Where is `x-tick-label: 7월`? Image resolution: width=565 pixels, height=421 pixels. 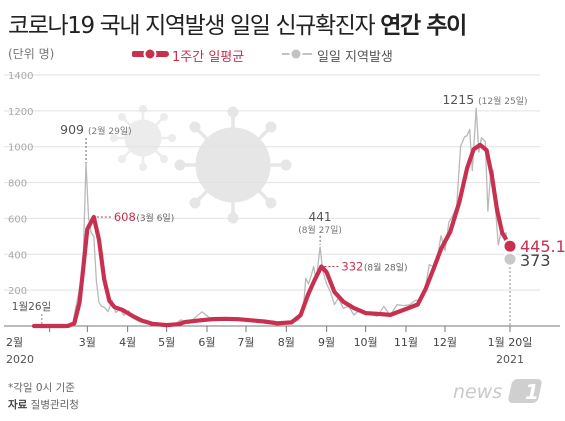
x-tick-label: 7월 is located at coordinates (245, 342).